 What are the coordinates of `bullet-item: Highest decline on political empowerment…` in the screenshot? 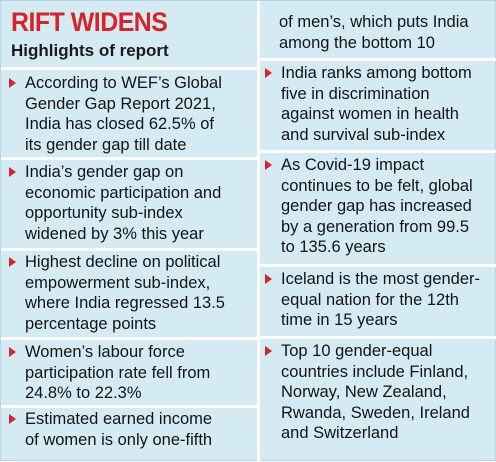 It's located at (132, 293).